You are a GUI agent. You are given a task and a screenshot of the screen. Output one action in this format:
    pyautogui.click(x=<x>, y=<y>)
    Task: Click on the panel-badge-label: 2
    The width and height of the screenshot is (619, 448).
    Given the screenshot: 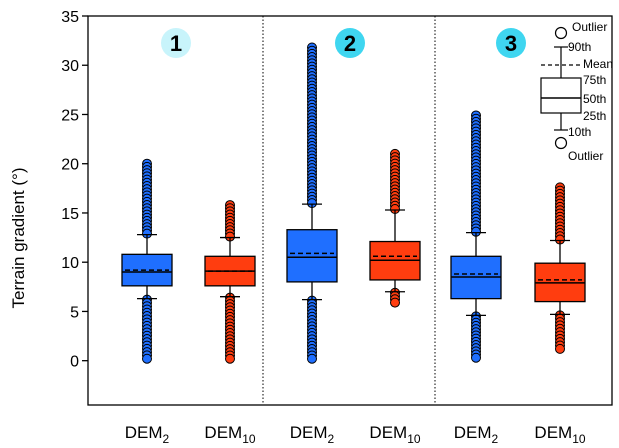 What is the action you would take?
    pyautogui.click(x=350, y=43)
    